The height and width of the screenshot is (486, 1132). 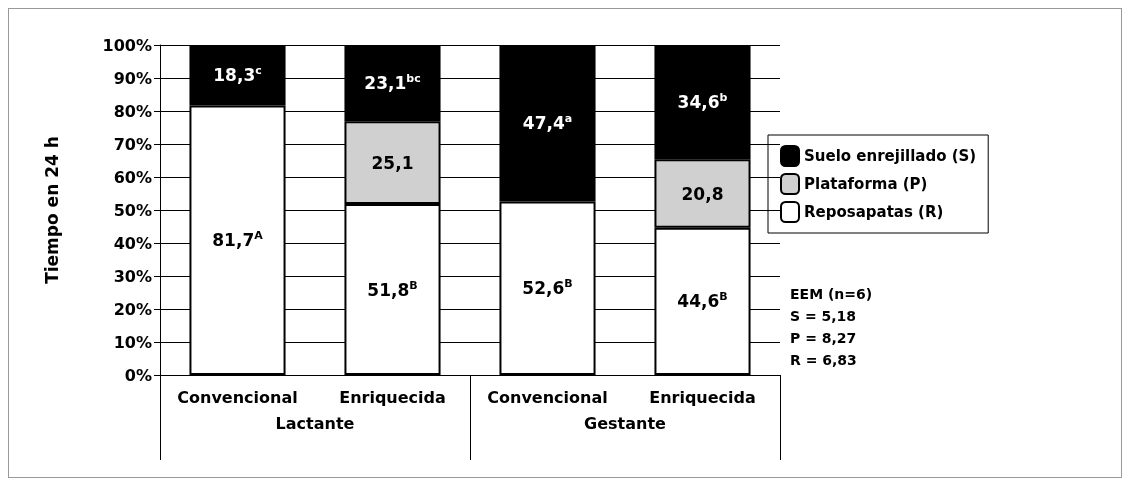 I want to click on text: Lactante, so click(x=315, y=423).